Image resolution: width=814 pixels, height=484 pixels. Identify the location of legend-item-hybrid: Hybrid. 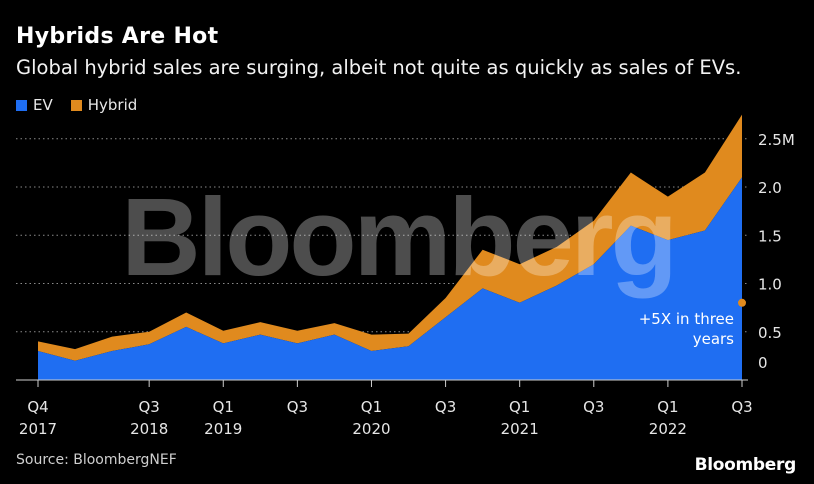
(104, 105).